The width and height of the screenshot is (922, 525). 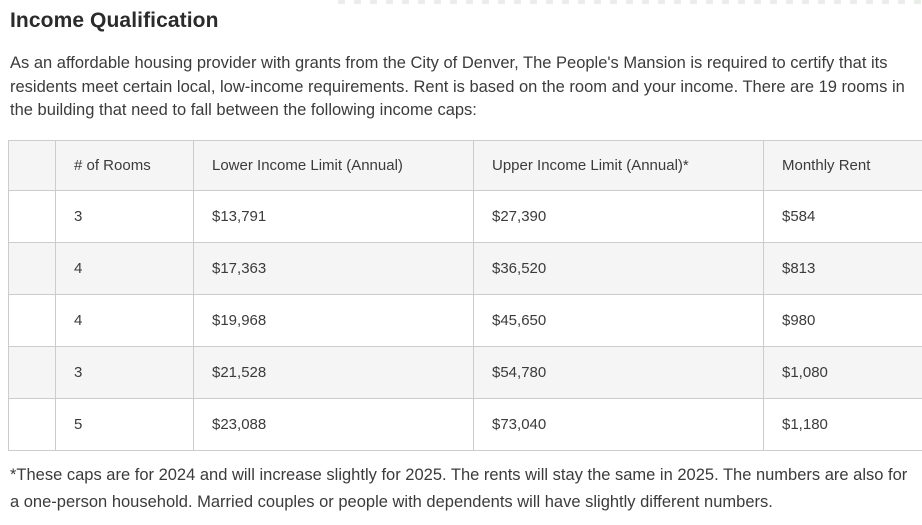 What do you see at coordinates (618, 165) in the screenshot?
I see `column-header: Upper Income Limit (Annual)*` at bounding box center [618, 165].